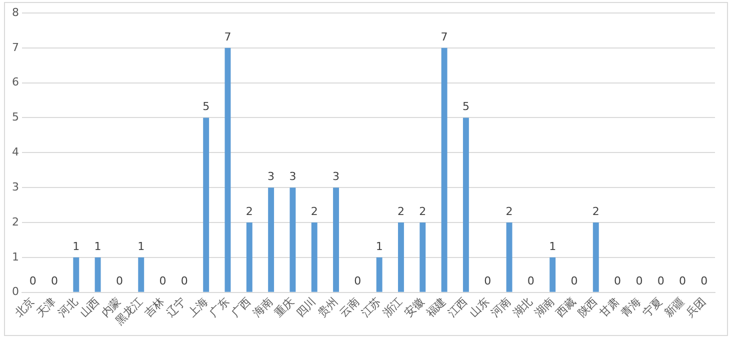 This screenshot has height=338, width=732. What do you see at coordinates (15, 221) in the screenshot?
I see `y-tick-label: 2` at bounding box center [15, 221].